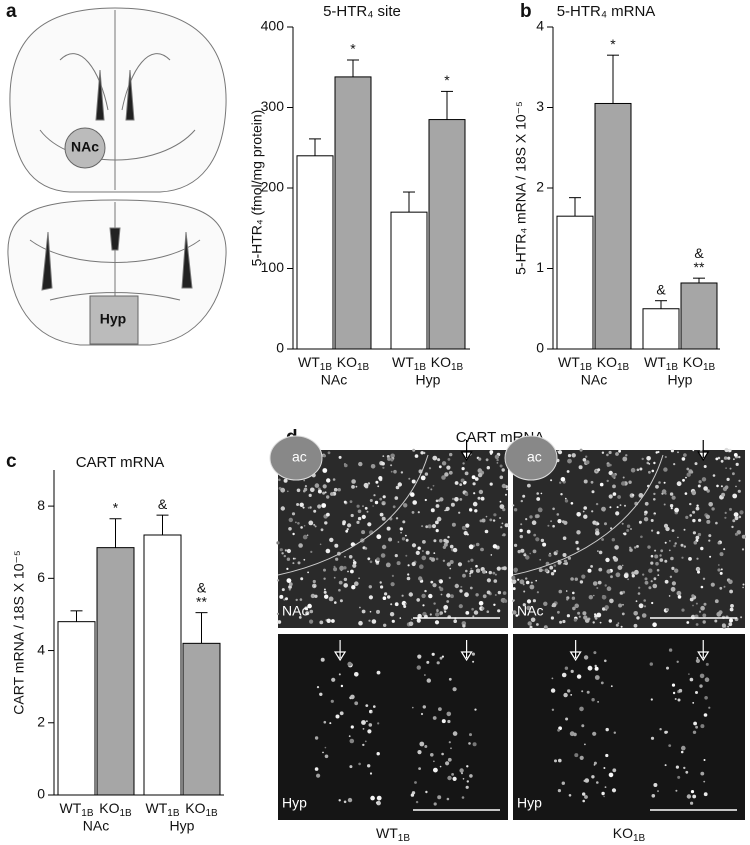 This screenshot has width=750, height=845. What do you see at coordinates (703, 451) in the screenshot?
I see `arrow` at bounding box center [703, 451].